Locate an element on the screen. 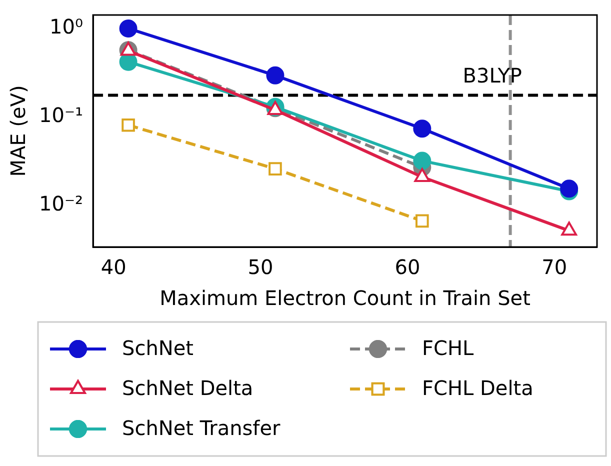  legend-label: FCHL Delta is located at coordinates (478, 388).